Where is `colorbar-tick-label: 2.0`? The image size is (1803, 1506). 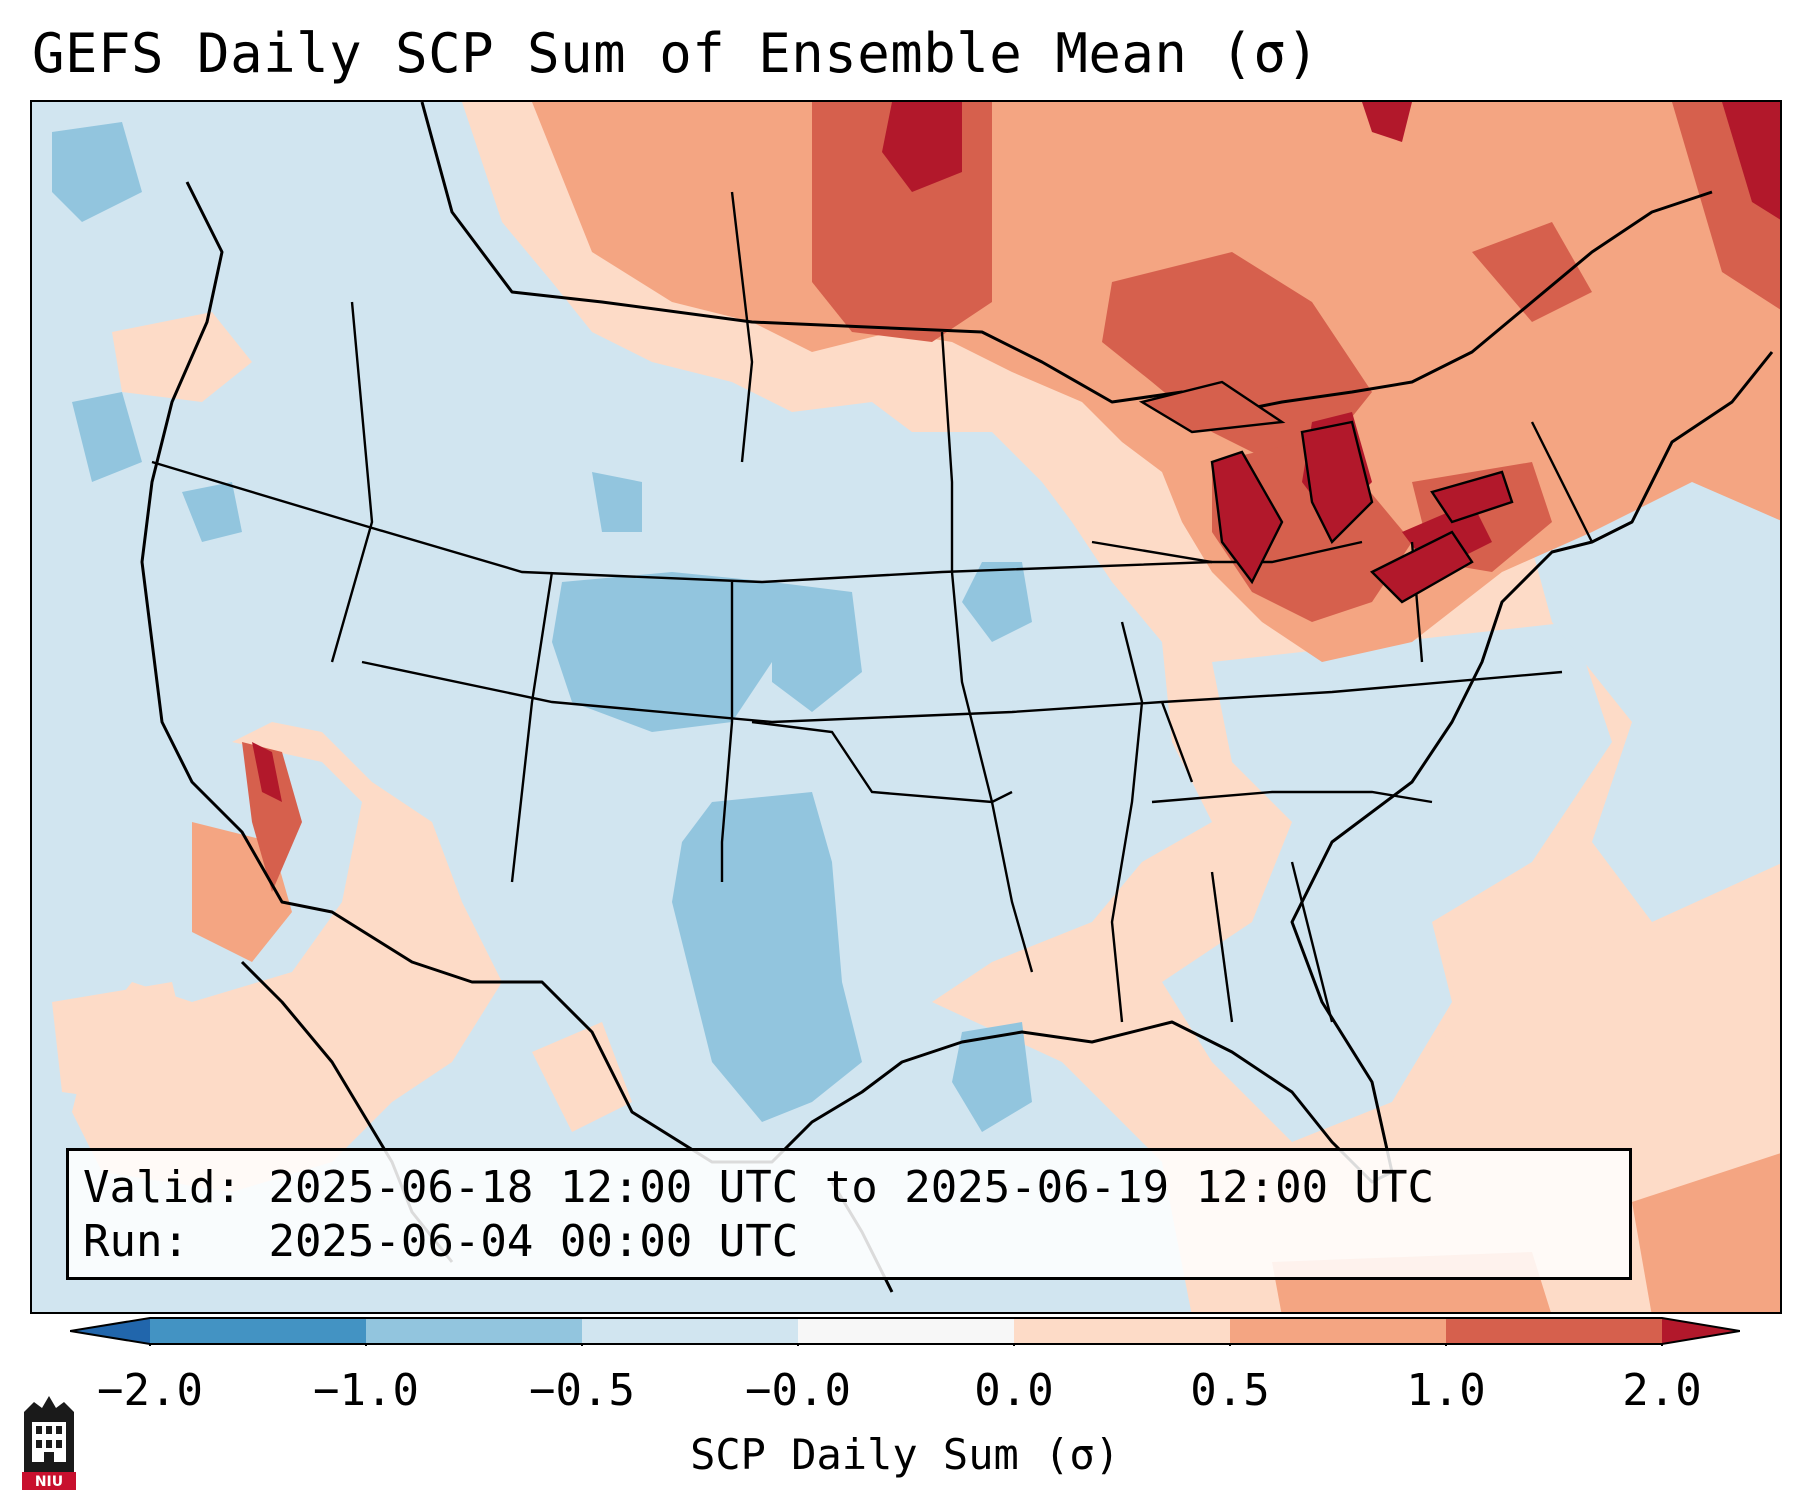
colorbar-tick-label: 2.0 is located at coordinates (1662, 1390).